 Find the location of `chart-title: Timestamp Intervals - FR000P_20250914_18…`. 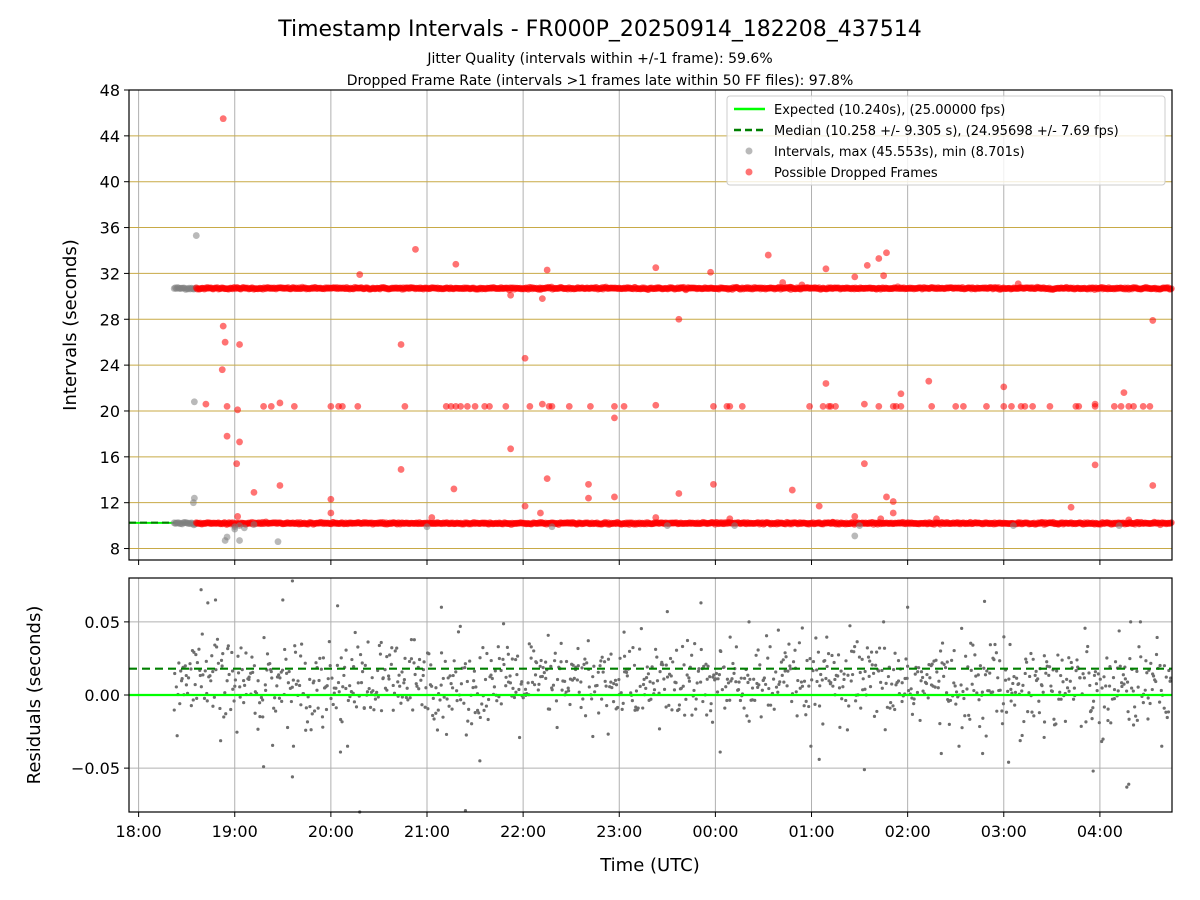

chart-title: Timestamp Intervals - FR000P_20250914_18… is located at coordinates (599, 29).